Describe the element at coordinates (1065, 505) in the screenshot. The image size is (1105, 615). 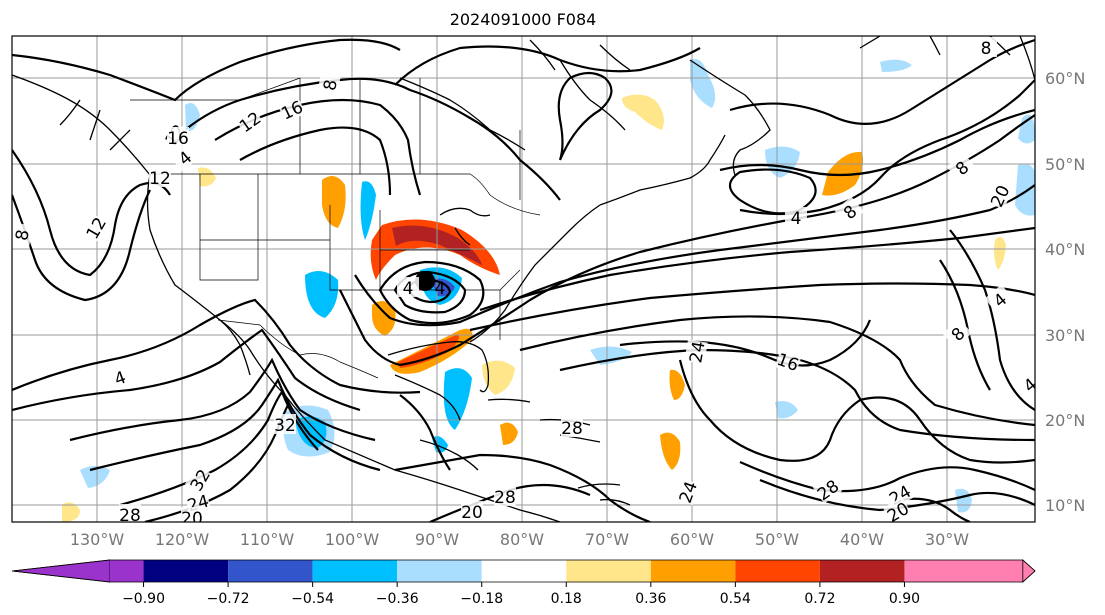
I see `lat-tick-label: 10°N` at that location.